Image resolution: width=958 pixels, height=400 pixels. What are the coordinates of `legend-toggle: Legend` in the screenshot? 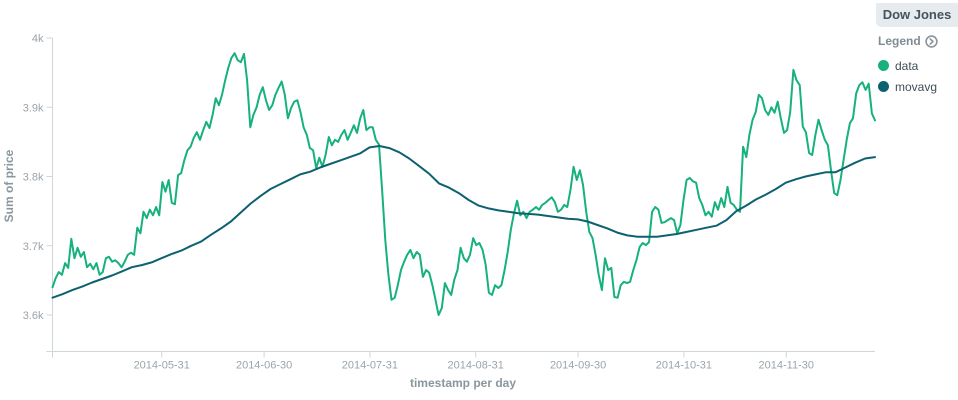 It's located at (917, 41).